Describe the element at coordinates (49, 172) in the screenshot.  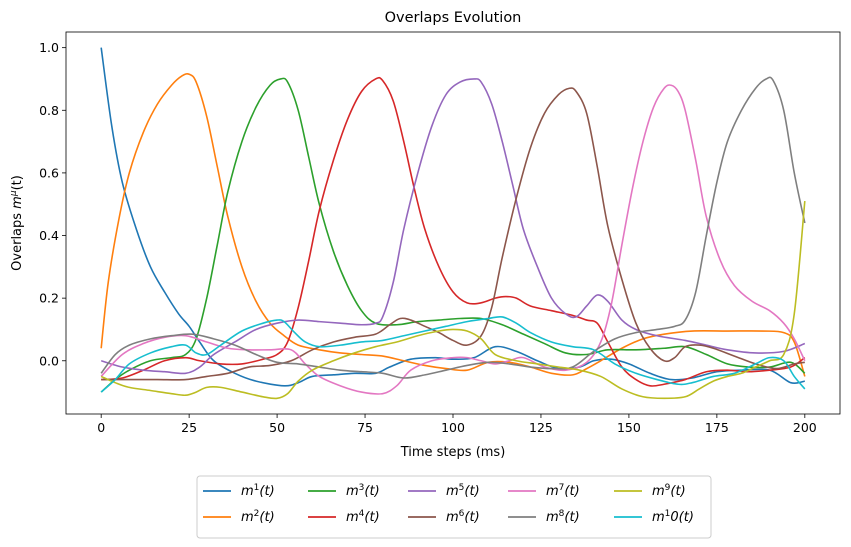
I see `y-tick-label: 0.6` at that location.